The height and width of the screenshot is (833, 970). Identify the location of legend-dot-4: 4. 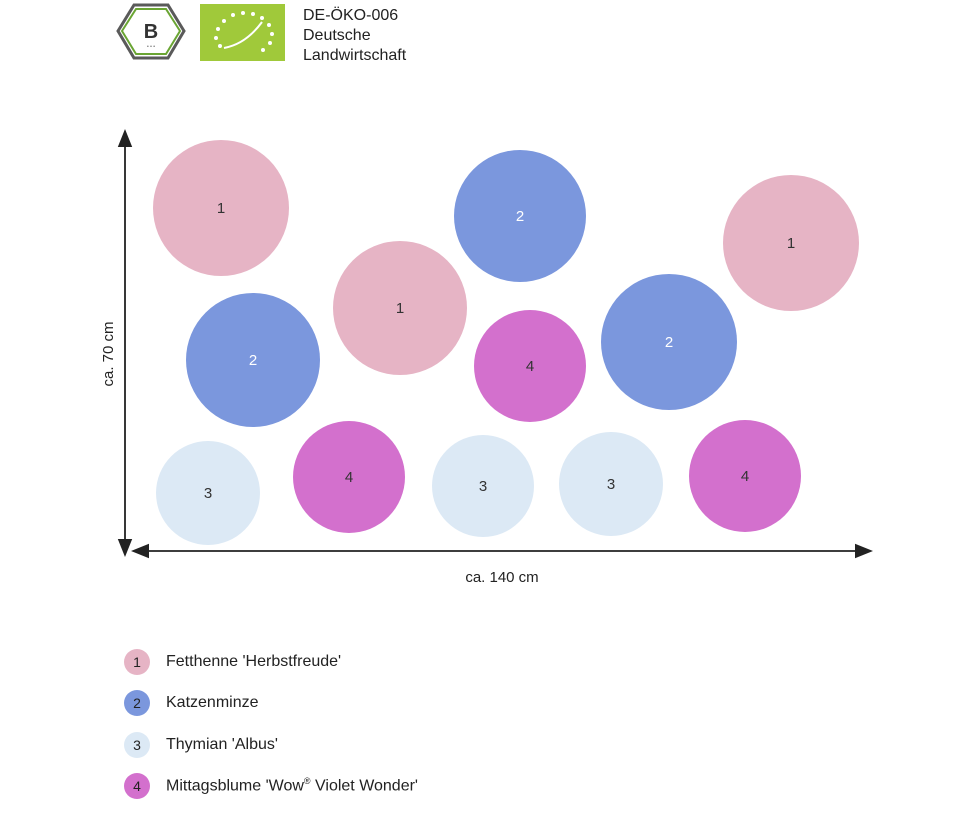
(137, 786).